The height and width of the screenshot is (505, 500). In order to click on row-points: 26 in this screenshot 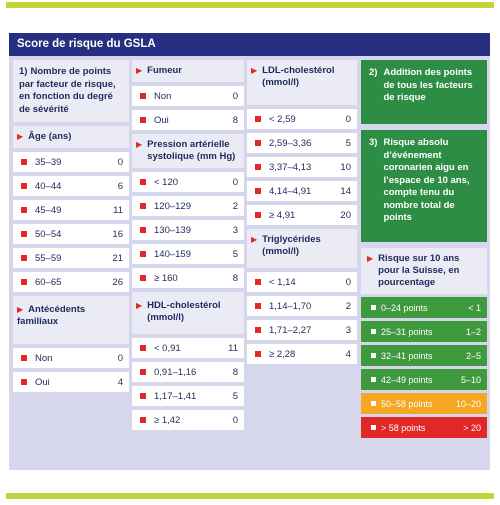, I will do `click(117, 282)`.